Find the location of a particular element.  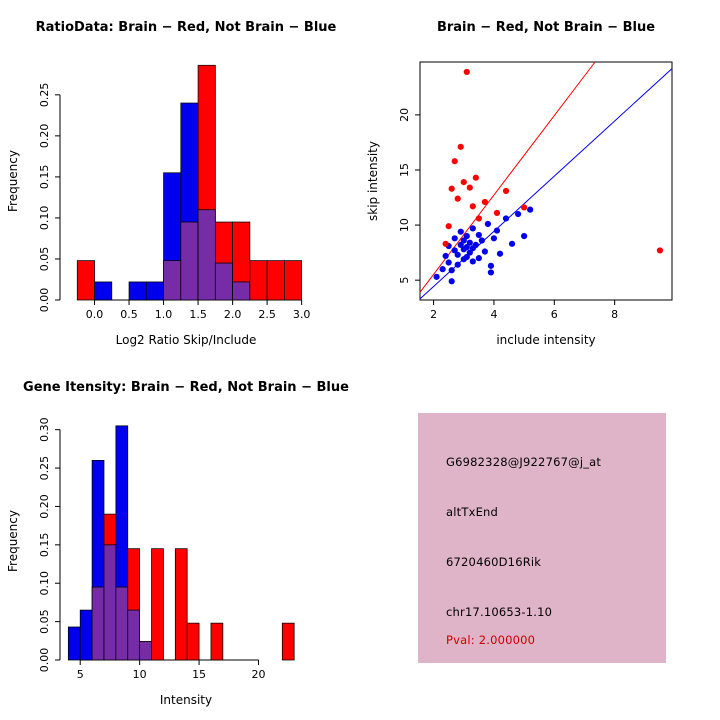

svg-text:RatioData: Brain − Red, Not Br: RatioData: Brain − Red, Not Brain − Blue is located at coordinates (186, 27).